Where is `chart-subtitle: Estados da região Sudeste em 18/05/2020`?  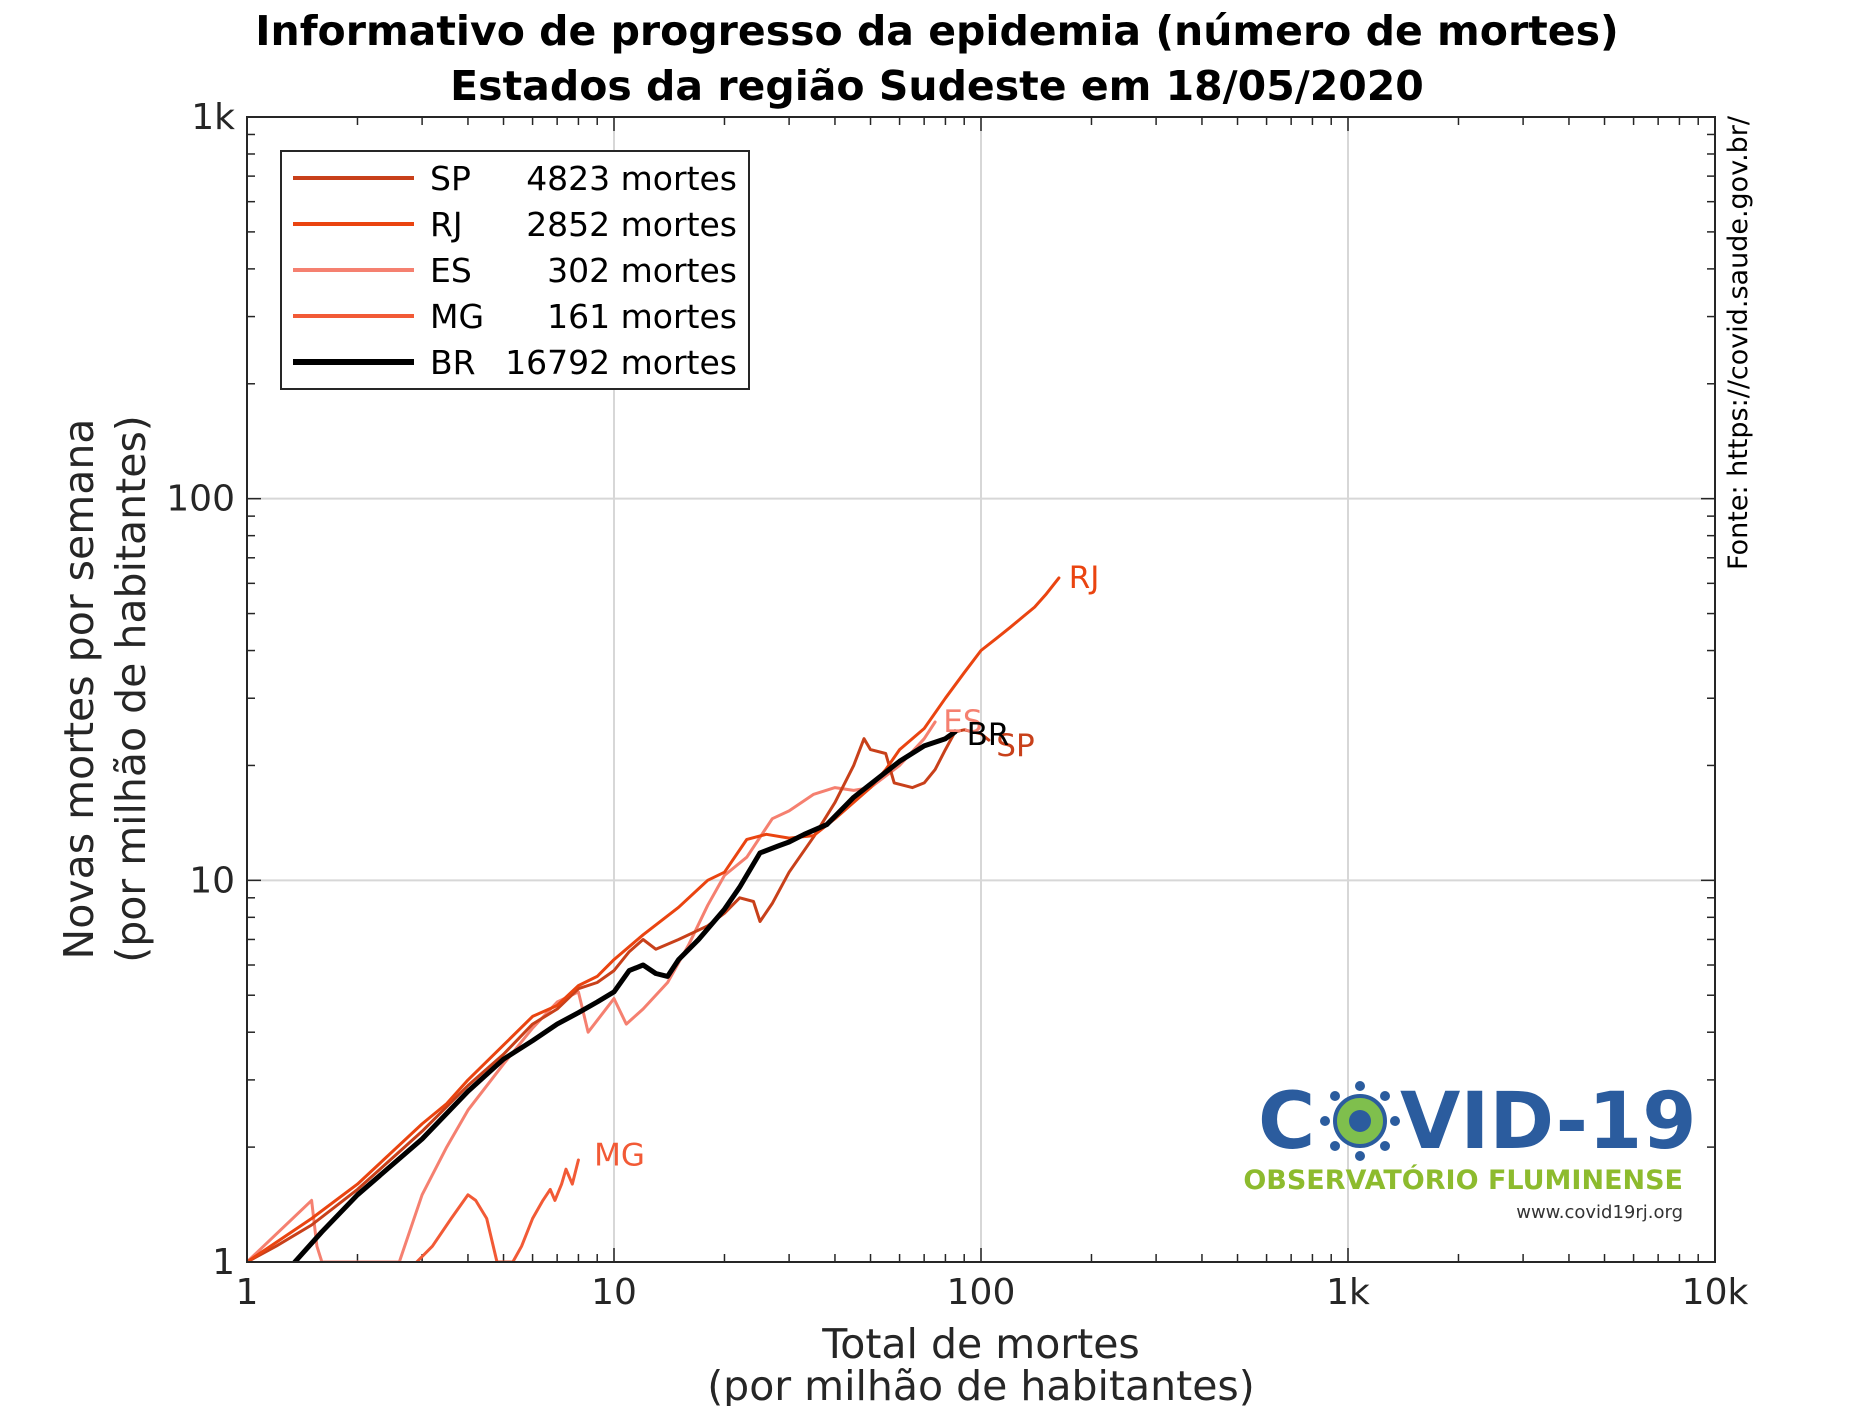
chart-subtitle: Estados da região Sudeste em 18/05/2020 is located at coordinates (937, 86).